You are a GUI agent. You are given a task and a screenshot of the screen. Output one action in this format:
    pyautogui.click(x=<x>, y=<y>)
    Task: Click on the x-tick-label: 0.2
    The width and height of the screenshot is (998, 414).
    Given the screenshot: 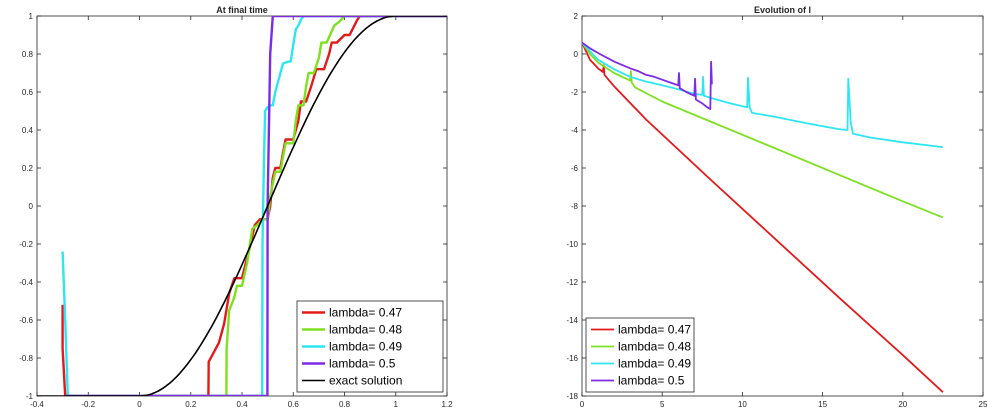 What is the action you would take?
    pyautogui.click(x=191, y=404)
    